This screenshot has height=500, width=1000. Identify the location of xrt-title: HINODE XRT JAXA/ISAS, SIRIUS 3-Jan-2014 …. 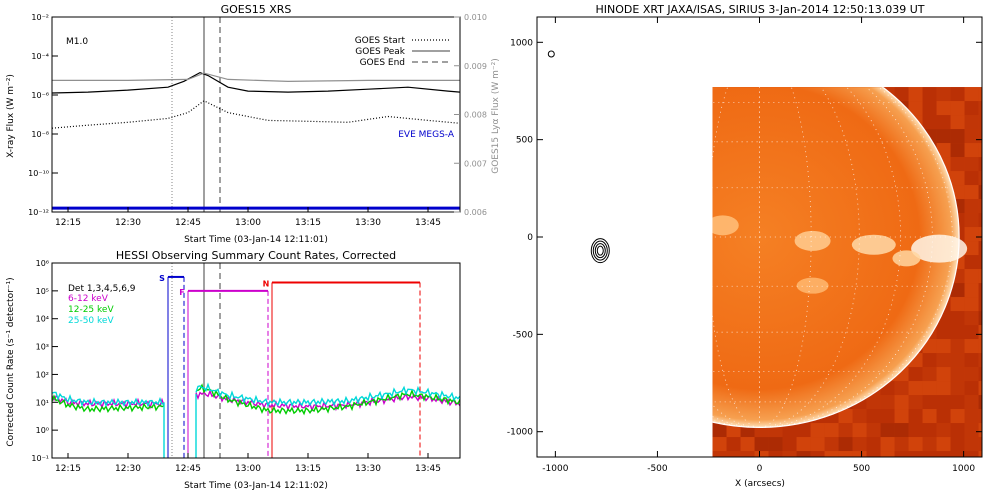
(760, 9).